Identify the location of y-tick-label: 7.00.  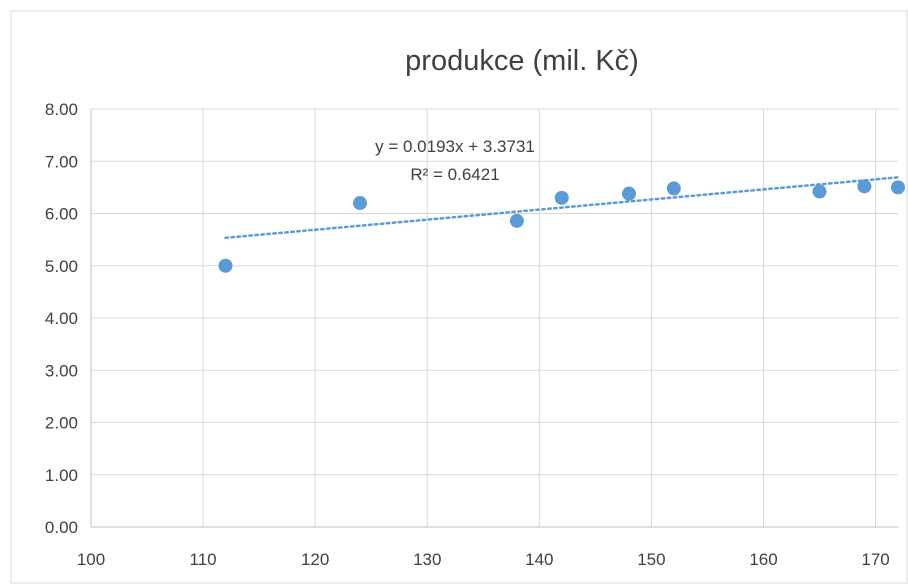
(61, 161).